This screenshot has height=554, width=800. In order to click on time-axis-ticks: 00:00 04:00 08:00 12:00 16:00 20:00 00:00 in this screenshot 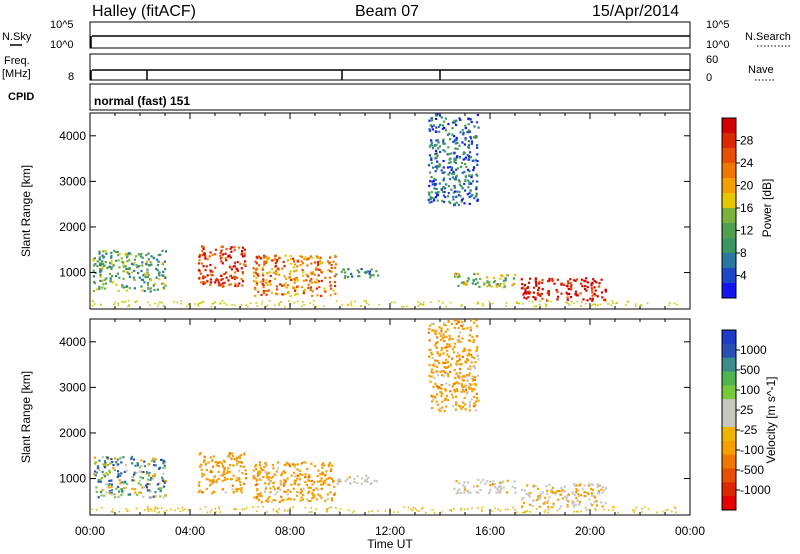, I will do `click(390, 531)`.